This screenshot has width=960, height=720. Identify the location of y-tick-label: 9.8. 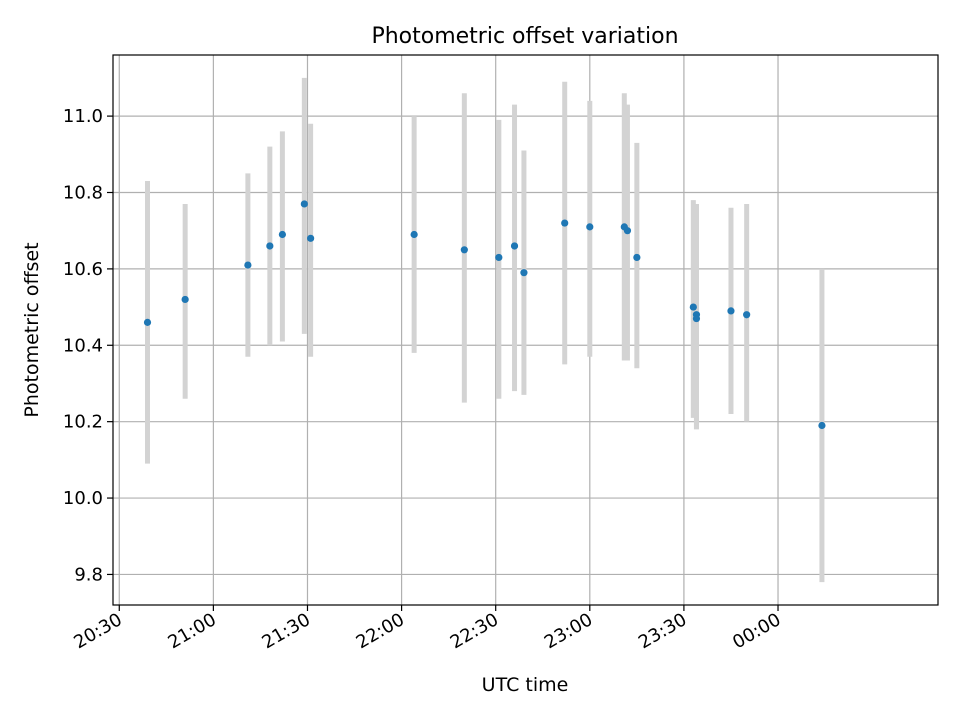
(88, 574).